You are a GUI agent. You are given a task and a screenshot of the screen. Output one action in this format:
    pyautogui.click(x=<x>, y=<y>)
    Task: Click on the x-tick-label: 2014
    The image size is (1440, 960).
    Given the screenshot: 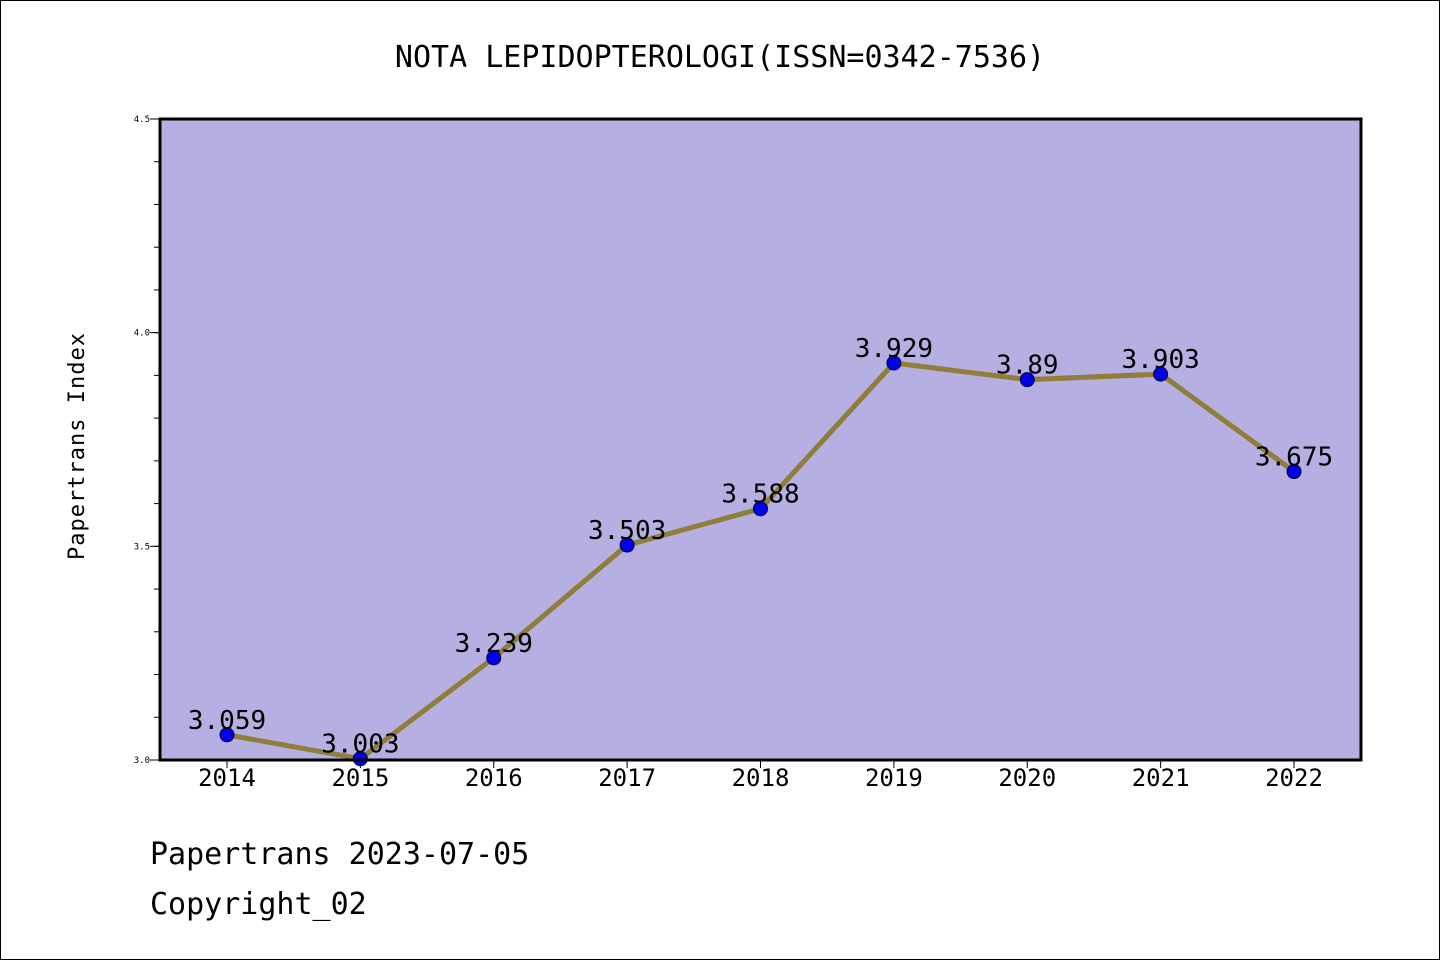 What is the action you would take?
    pyautogui.click(x=227, y=778)
    